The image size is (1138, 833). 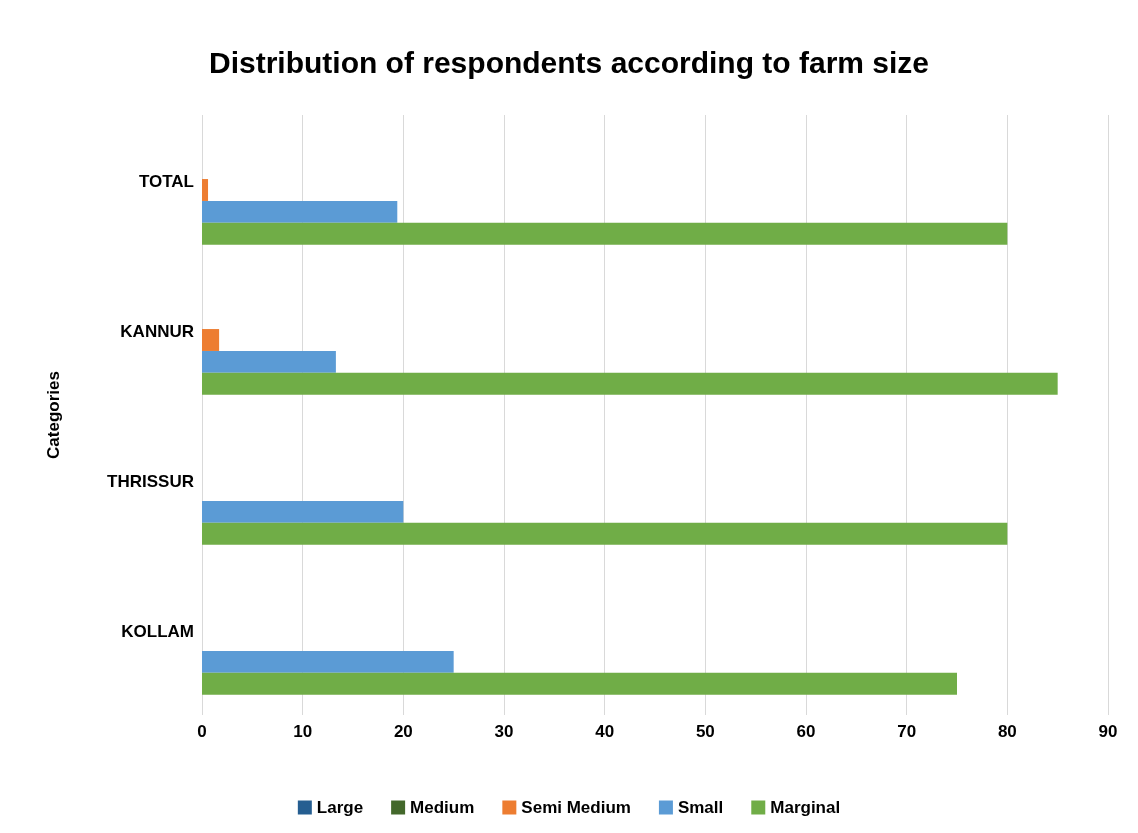 What do you see at coordinates (442, 807) in the screenshot?
I see `legend-label: Medium` at bounding box center [442, 807].